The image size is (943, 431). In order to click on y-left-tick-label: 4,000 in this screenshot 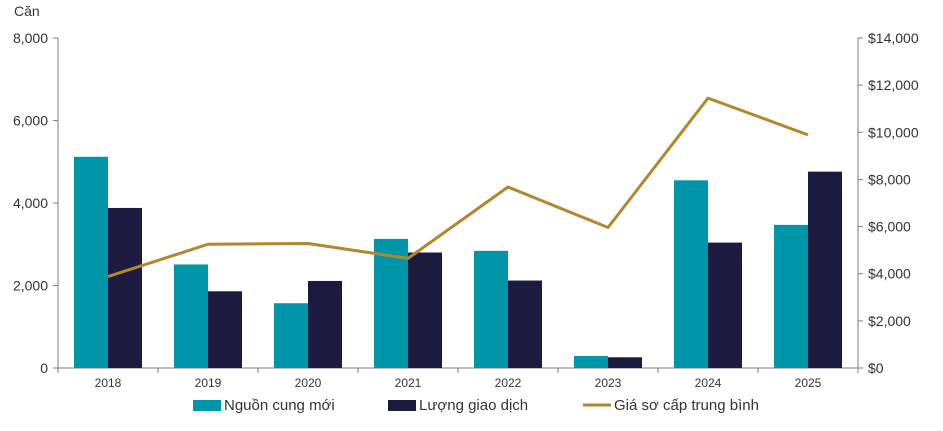, I will do `click(30, 203)`.